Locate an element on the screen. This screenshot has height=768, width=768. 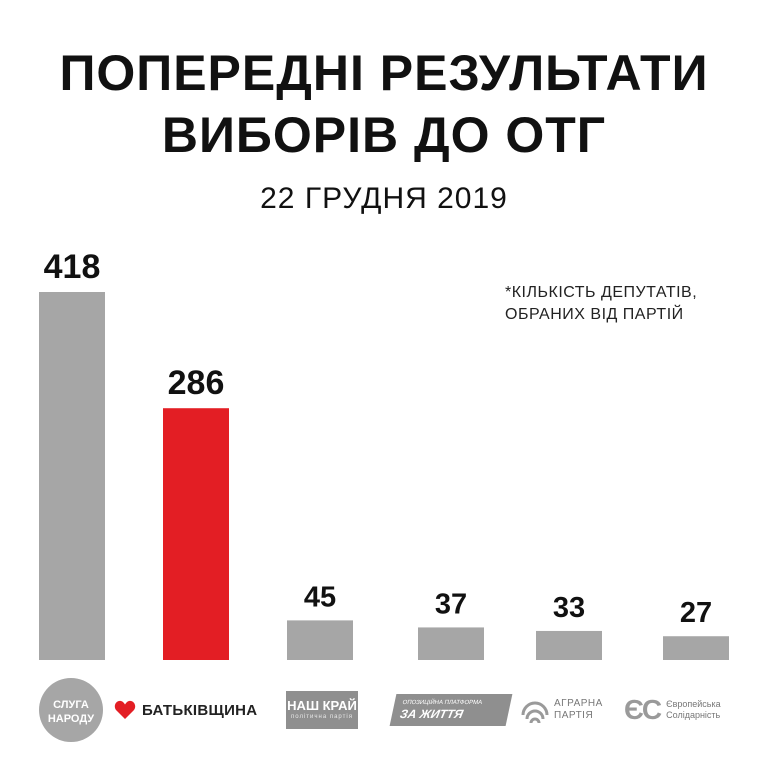
bar-value-label-2: 286 is located at coordinates (196, 383).